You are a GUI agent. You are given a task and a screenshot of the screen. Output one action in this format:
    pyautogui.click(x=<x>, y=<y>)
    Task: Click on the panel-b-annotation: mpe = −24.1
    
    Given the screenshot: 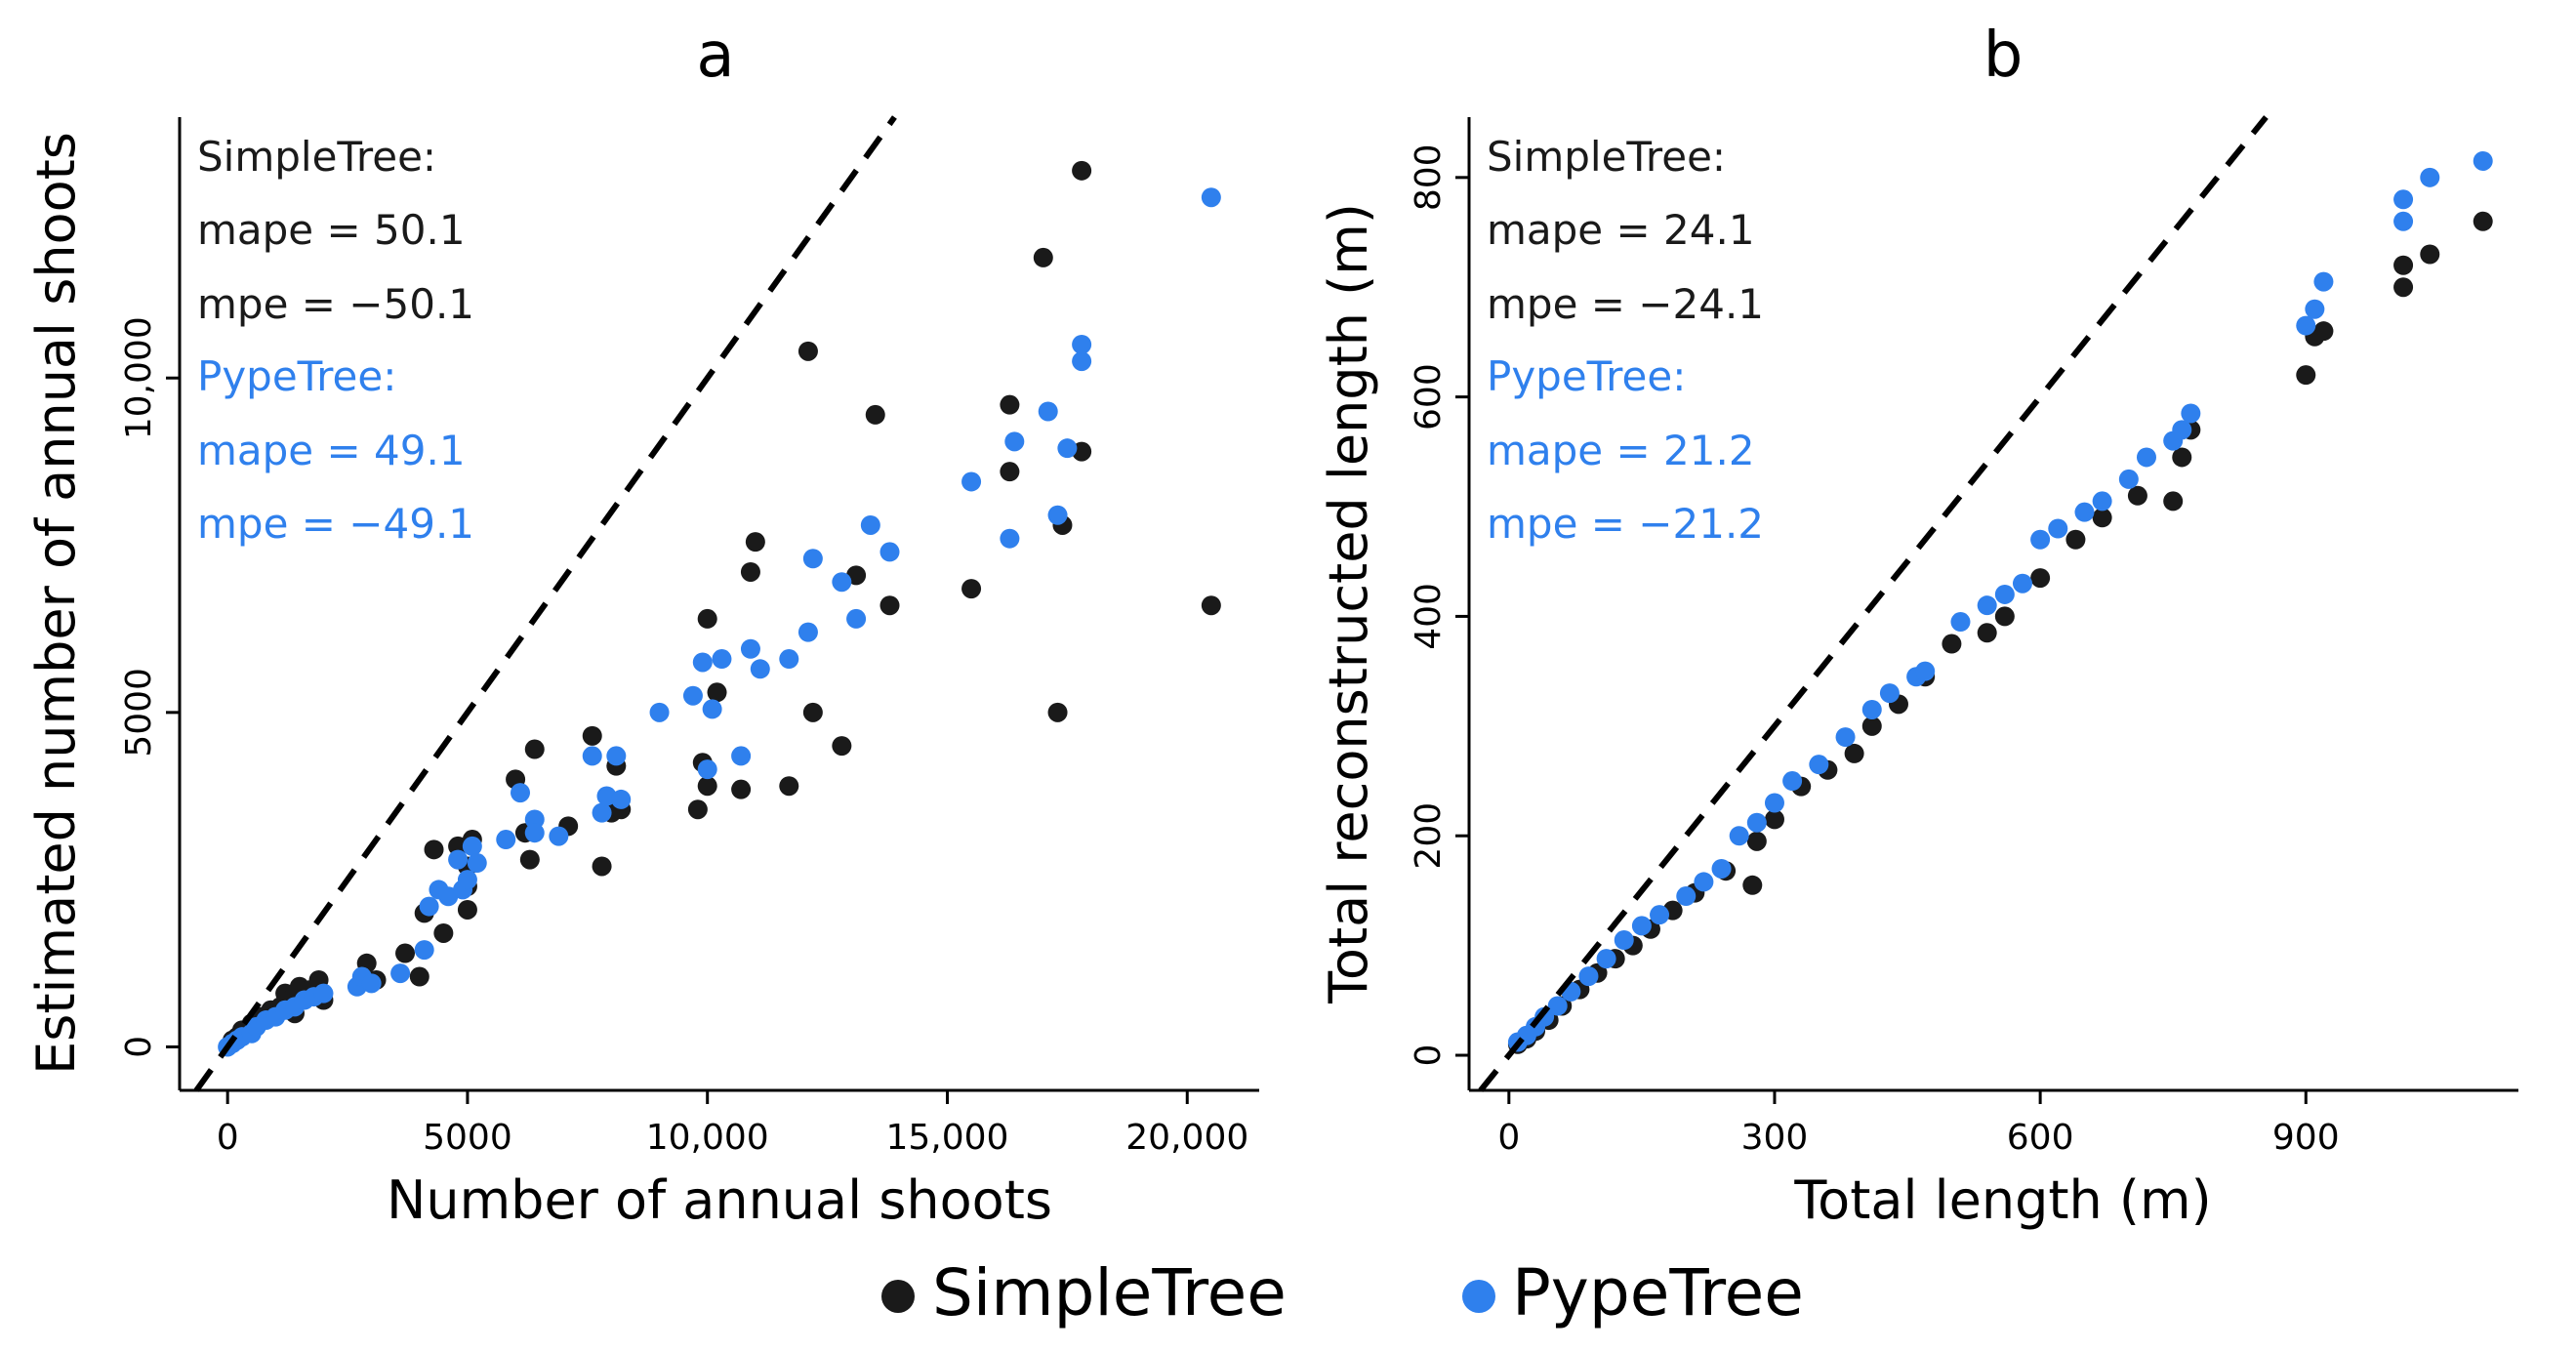 What is the action you would take?
    pyautogui.click(x=1625, y=304)
    